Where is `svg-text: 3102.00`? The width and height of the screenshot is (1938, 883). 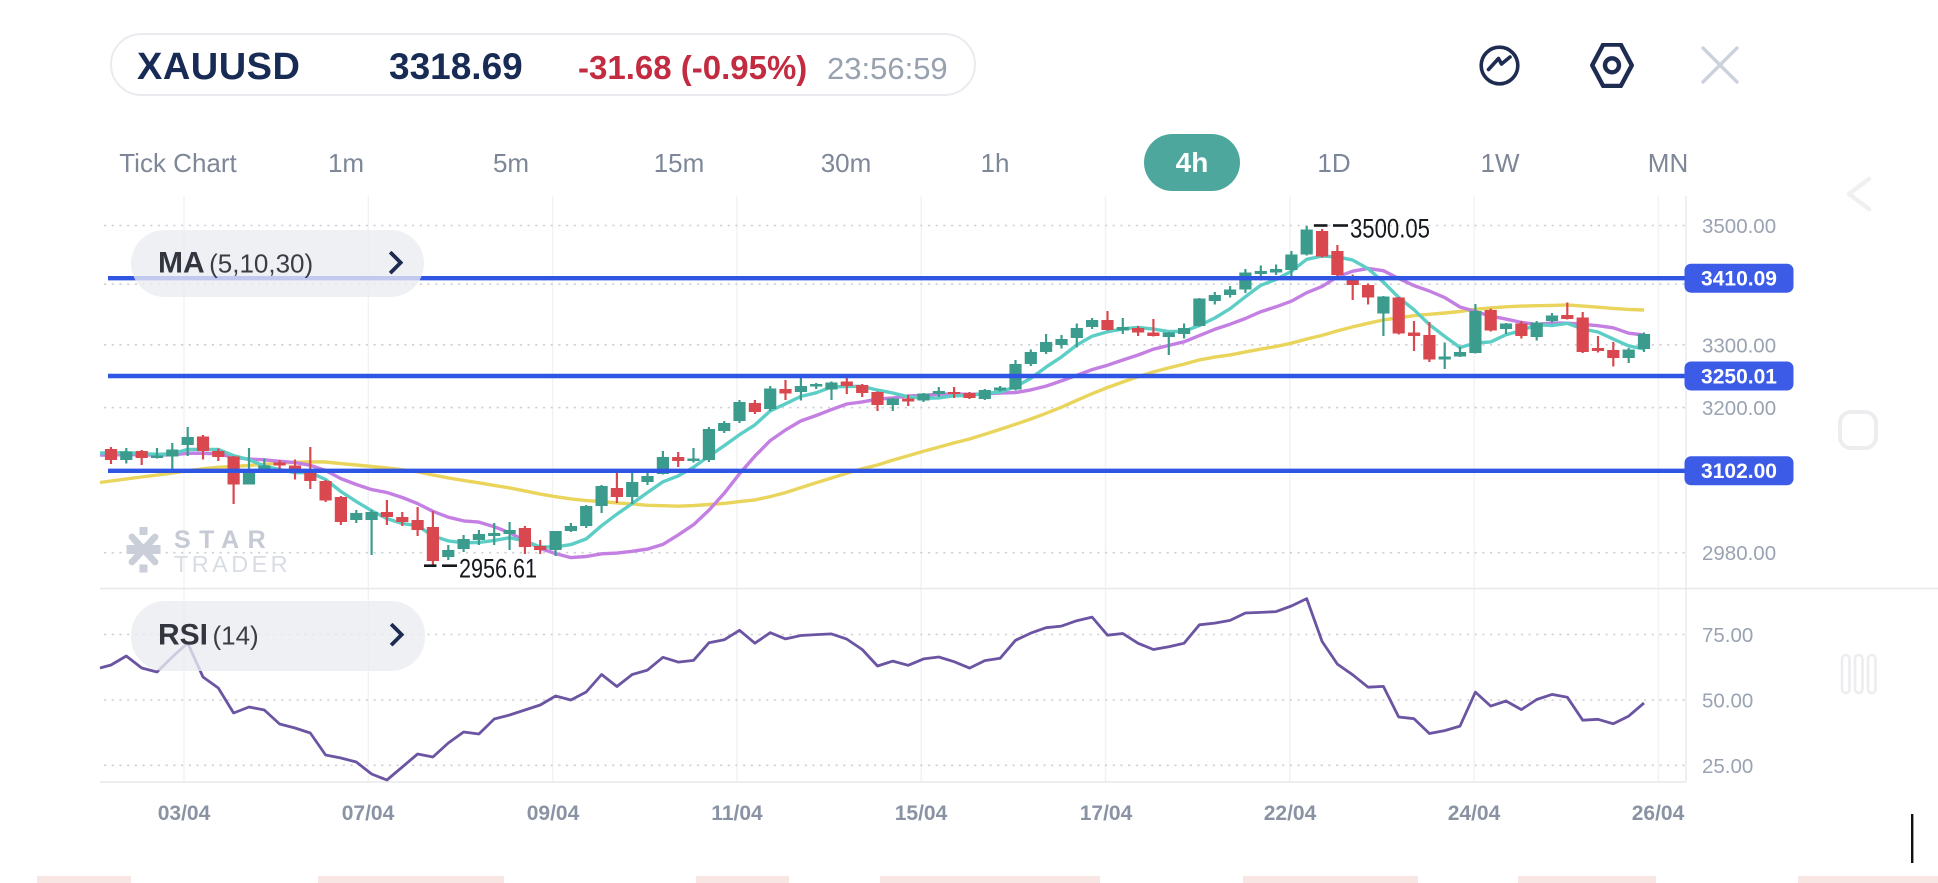 svg-text: 3102.00 is located at coordinates (1739, 471).